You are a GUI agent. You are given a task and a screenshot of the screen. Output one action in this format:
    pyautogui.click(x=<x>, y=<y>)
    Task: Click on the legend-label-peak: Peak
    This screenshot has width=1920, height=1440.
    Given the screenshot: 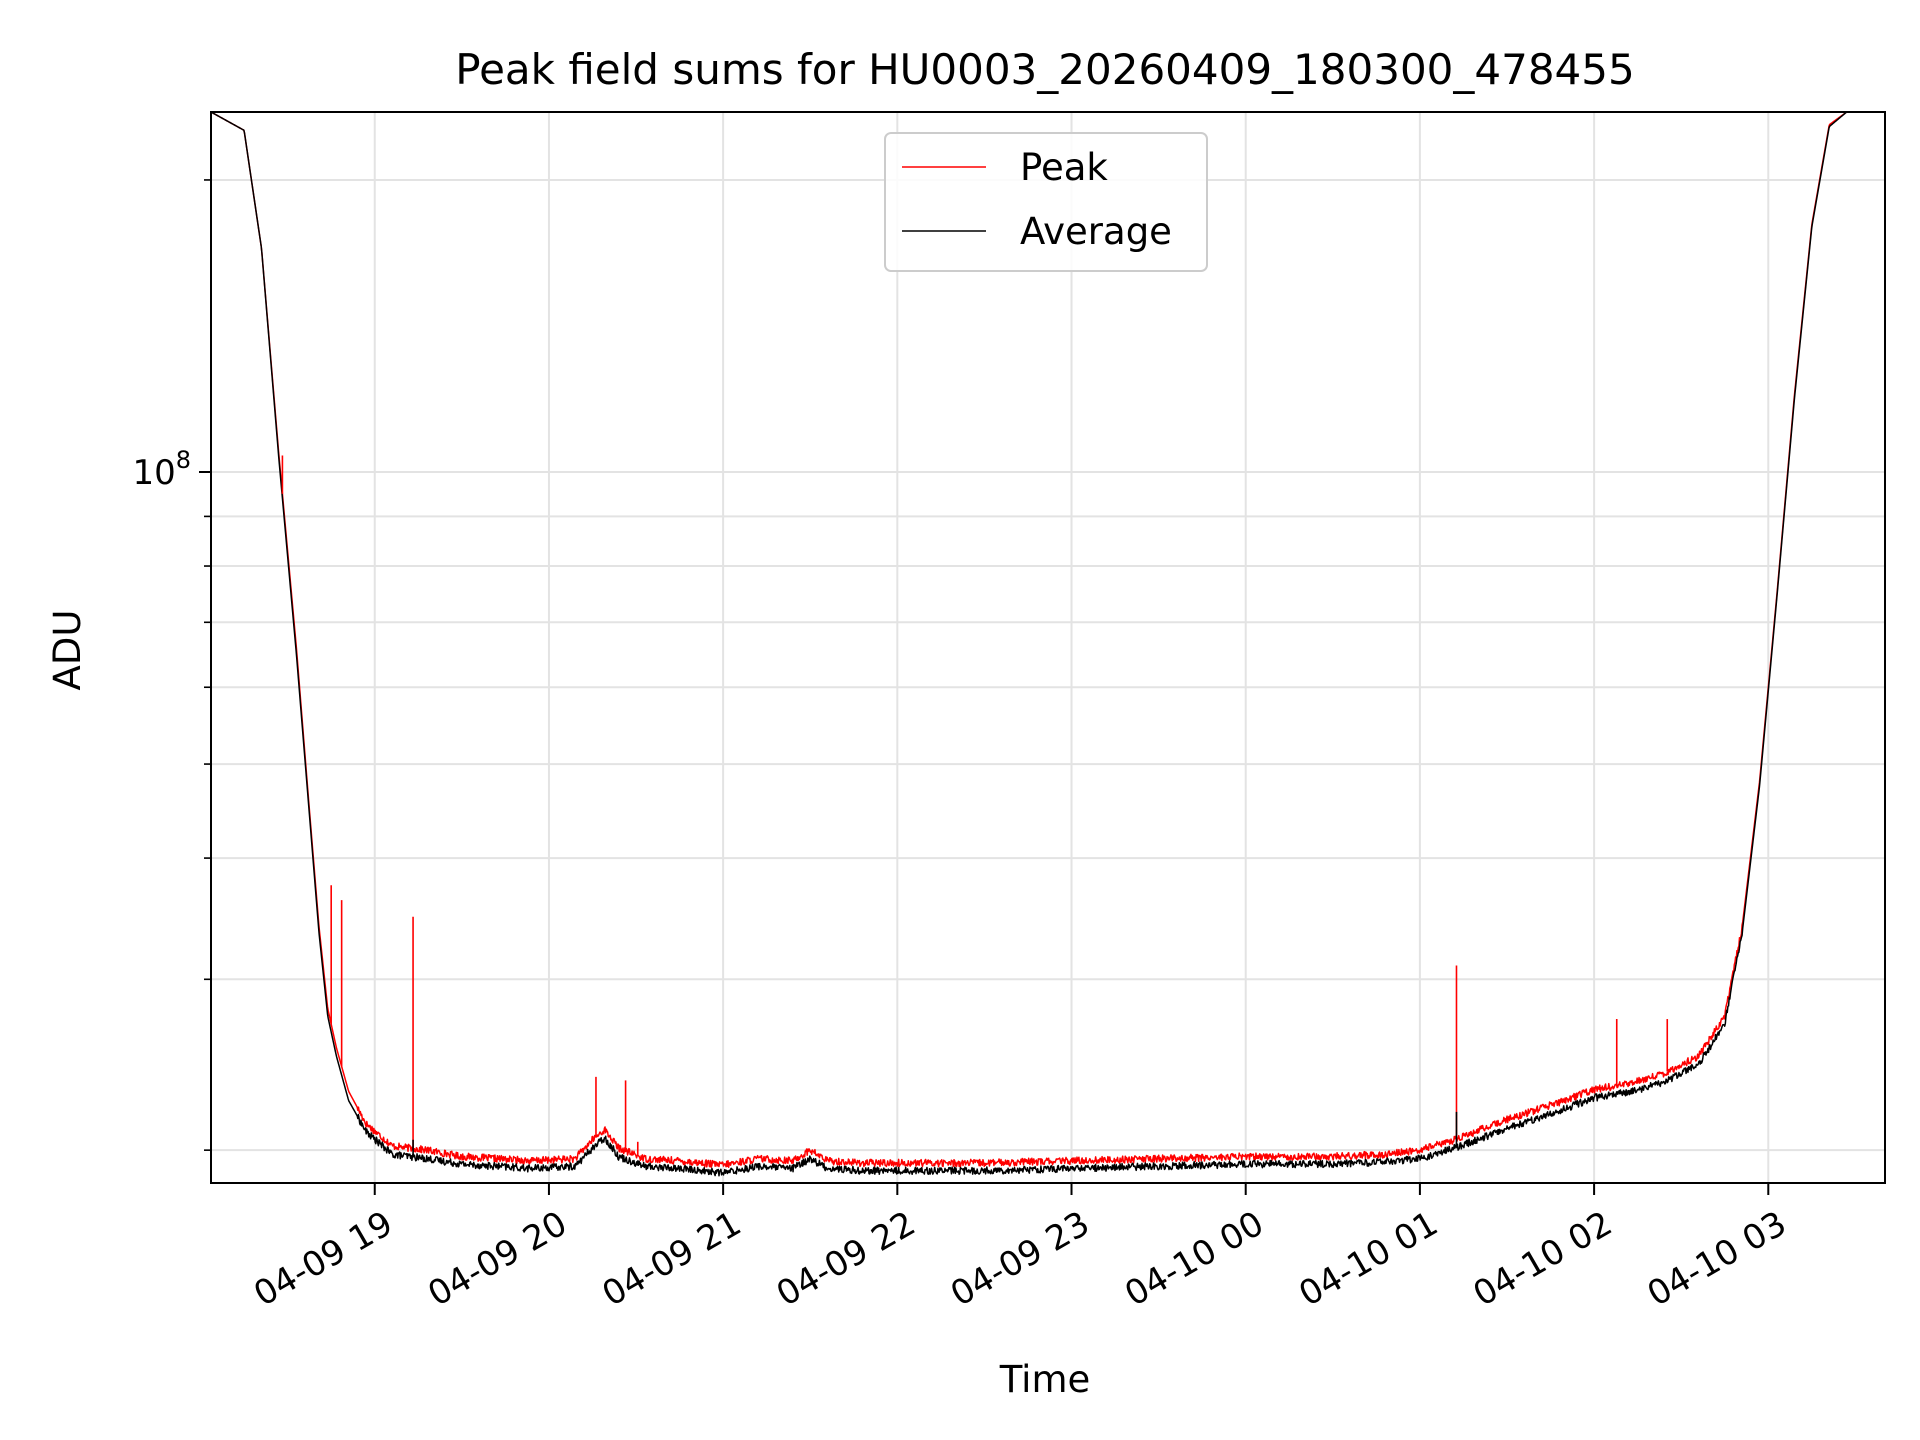 What is the action you would take?
    pyautogui.click(x=1064, y=167)
    